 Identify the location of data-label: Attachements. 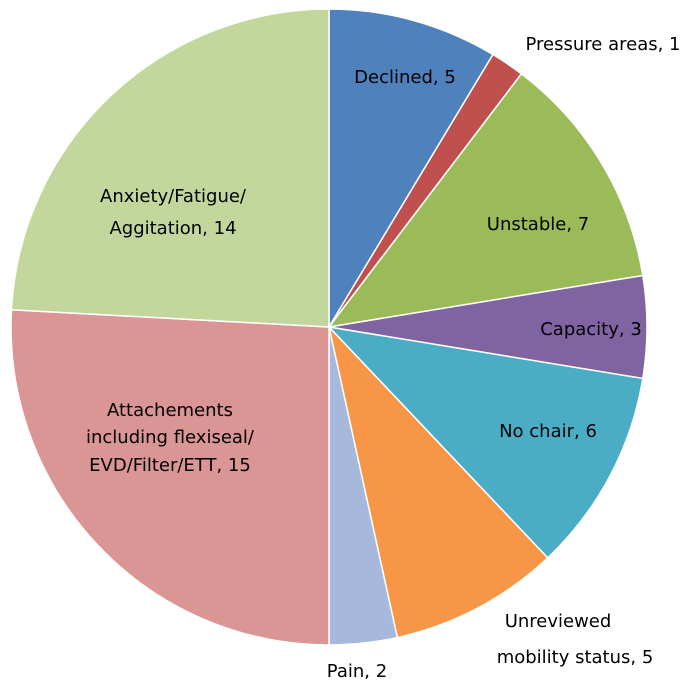
(170, 410).